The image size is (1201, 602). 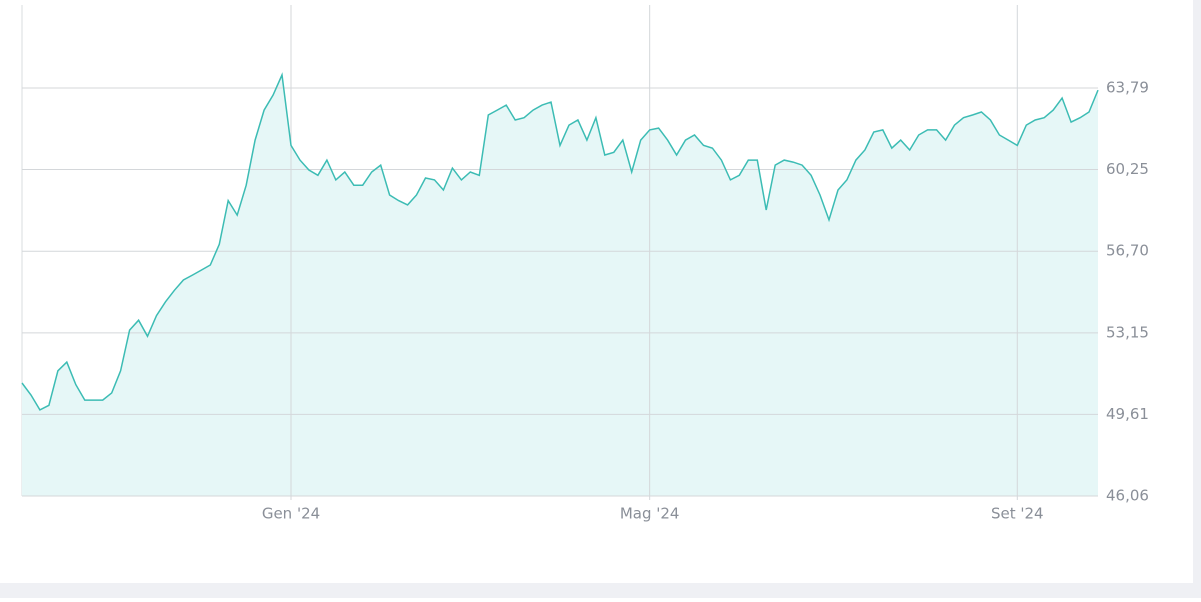 What do you see at coordinates (1127, 332) in the screenshot?
I see `y-tick-label: 53,15` at bounding box center [1127, 332].